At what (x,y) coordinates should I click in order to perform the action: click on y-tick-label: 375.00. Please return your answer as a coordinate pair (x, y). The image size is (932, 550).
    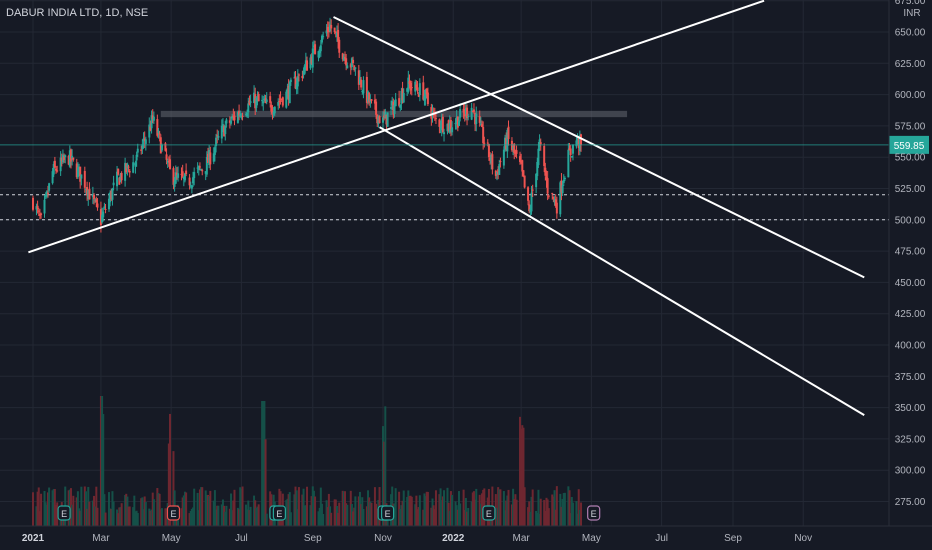
    Looking at the image, I should click on (910, 377).